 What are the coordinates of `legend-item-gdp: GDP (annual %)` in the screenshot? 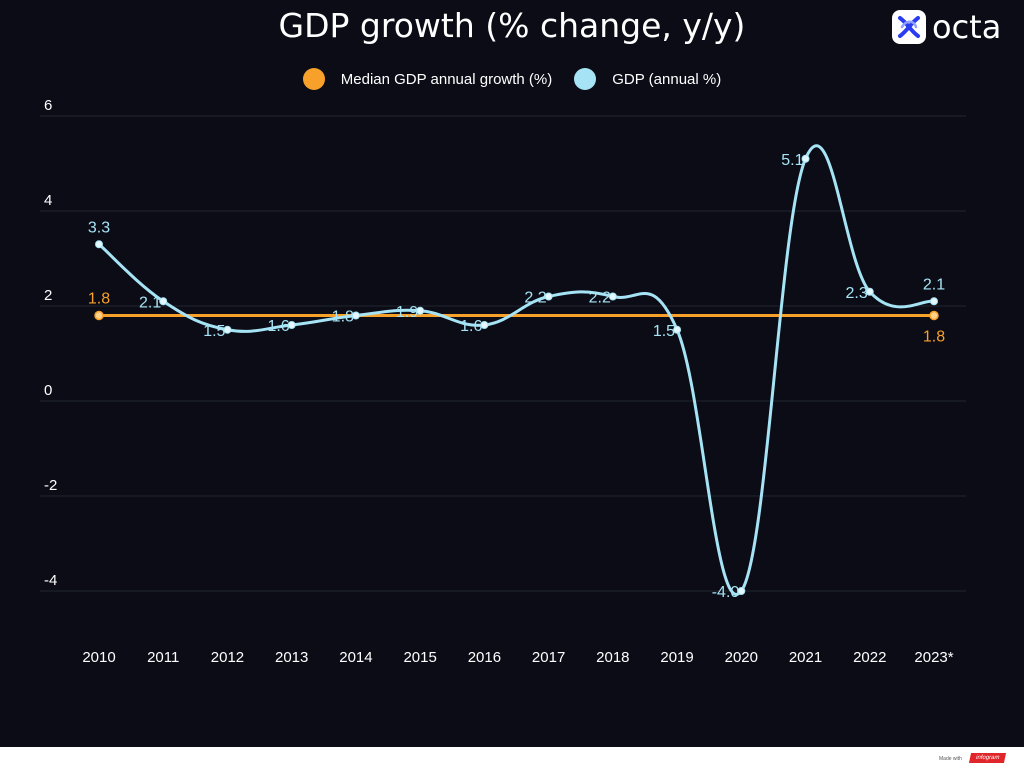 It's located at (647, 79).